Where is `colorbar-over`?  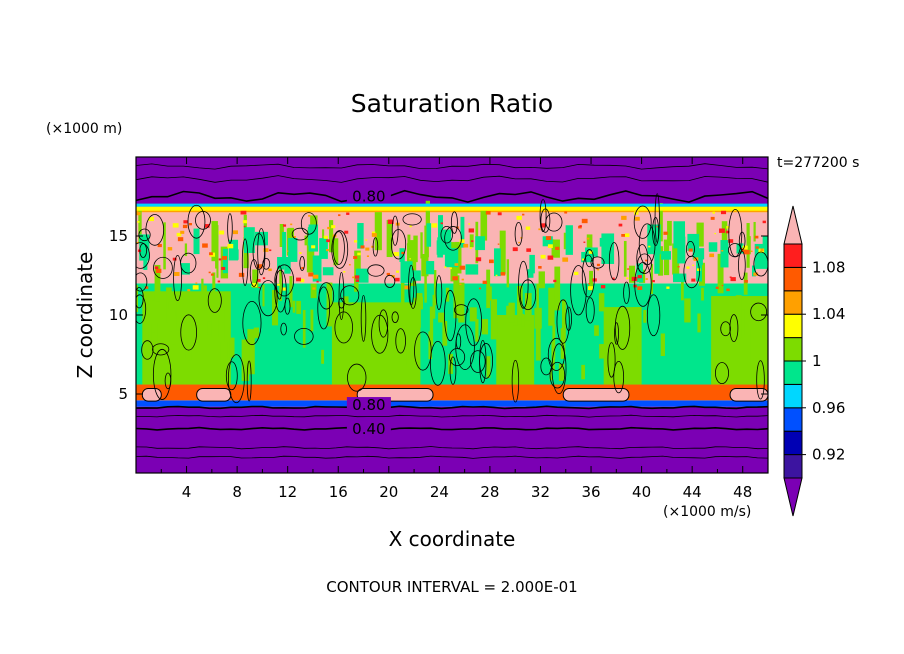
colorbar-over is located at coordinates (793, 225).